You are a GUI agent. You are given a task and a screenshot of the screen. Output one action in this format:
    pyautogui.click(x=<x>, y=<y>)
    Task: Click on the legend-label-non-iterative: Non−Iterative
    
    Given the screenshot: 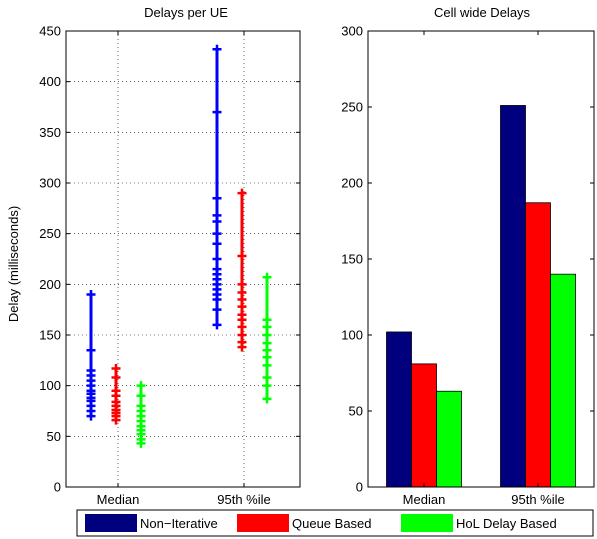 What is the action you would take?
    pyautogui.click(x=179, y=523)
    